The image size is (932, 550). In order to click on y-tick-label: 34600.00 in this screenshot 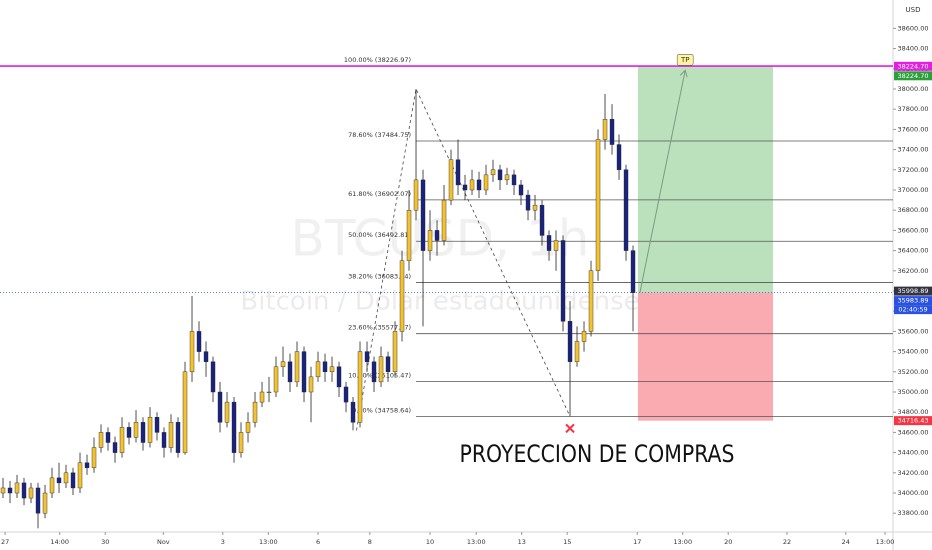, I will do `click(912, 432)`.